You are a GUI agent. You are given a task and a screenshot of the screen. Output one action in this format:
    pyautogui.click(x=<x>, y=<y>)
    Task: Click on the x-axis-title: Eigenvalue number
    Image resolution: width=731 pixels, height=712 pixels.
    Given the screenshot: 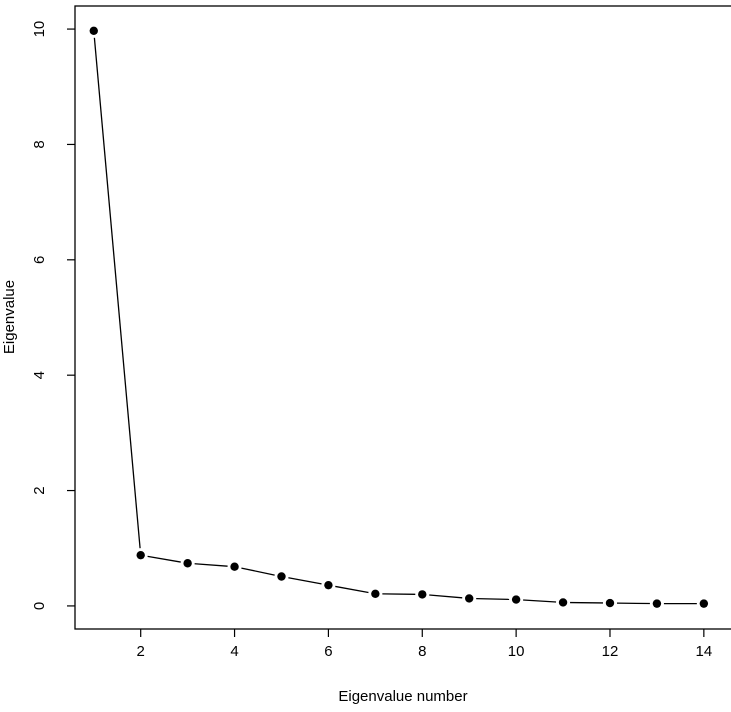 What is the action you would take?
    pyautogui.click(x=402, y=696)
    